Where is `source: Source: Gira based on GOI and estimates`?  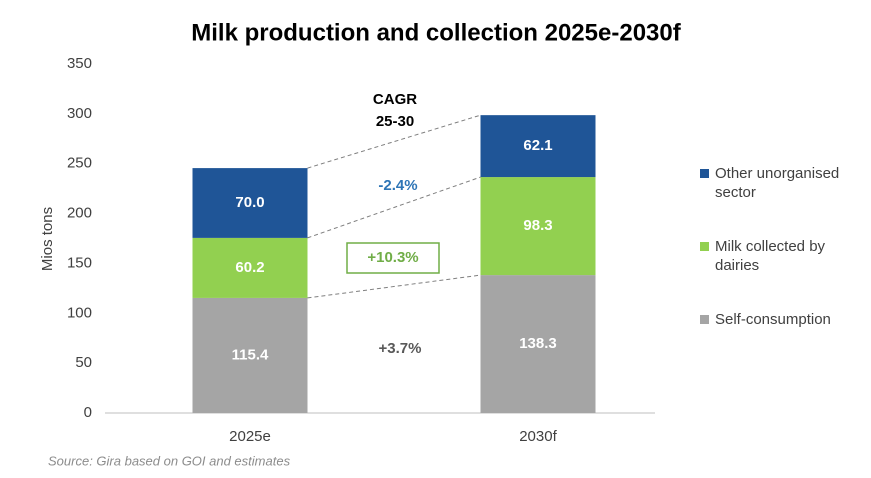
source: Source: Gira based on GOI and estimates is located at coordinates (169, 460).